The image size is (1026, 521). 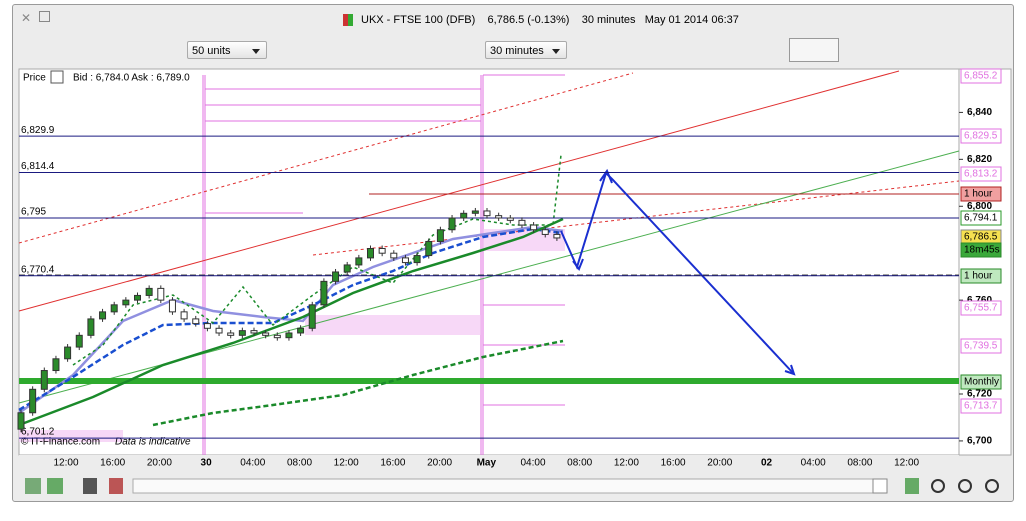 I want to click on y-tick-label: 6,800, so click(x=979, y=206).